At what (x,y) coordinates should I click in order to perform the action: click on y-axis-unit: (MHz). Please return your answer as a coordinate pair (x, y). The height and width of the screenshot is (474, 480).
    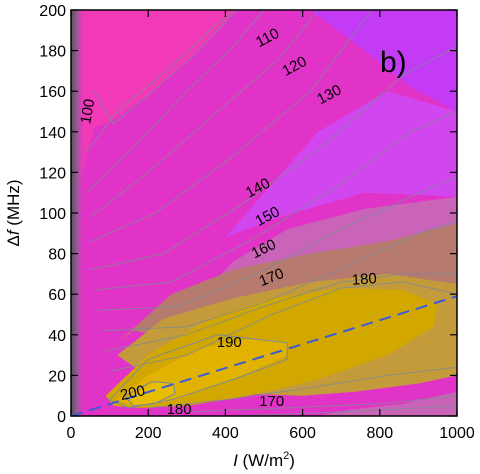
    Looking at the image, I should click on (13, 204).